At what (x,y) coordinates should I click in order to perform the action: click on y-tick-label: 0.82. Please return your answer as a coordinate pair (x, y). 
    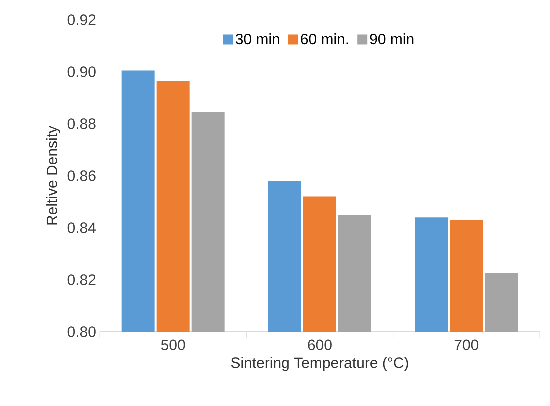
    Looking at the image, I should click on (82, 280).